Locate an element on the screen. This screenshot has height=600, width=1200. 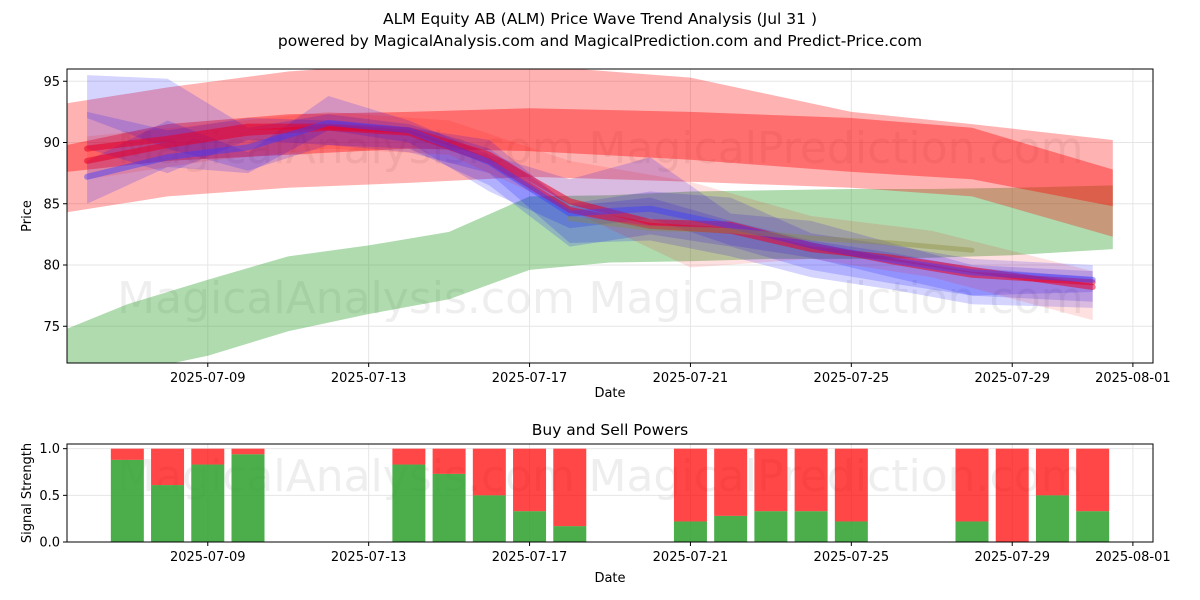
power-xtick-label: 2025-07-21 is located at coordinates (691, 557).